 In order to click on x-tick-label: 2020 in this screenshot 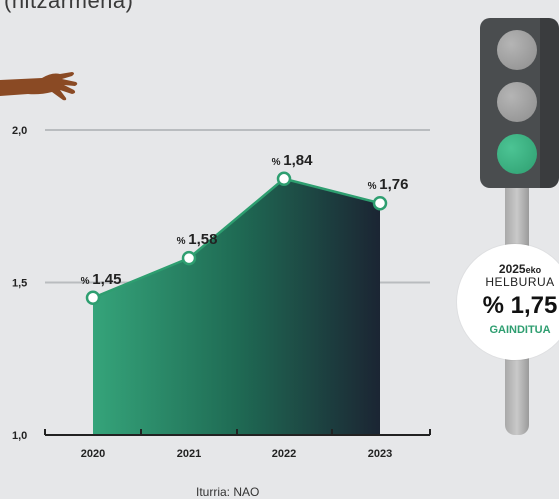, I will do `click(93, 454)`.